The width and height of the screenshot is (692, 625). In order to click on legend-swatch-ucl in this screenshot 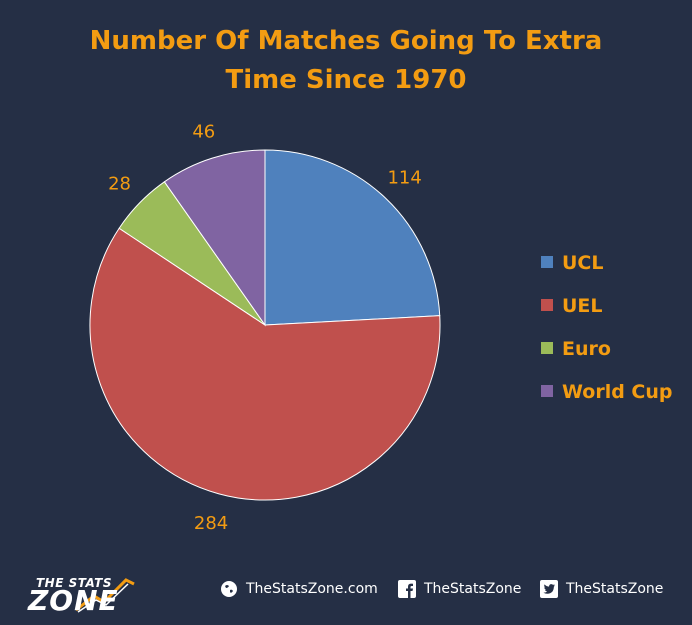, I will do `click(547, 262)`.